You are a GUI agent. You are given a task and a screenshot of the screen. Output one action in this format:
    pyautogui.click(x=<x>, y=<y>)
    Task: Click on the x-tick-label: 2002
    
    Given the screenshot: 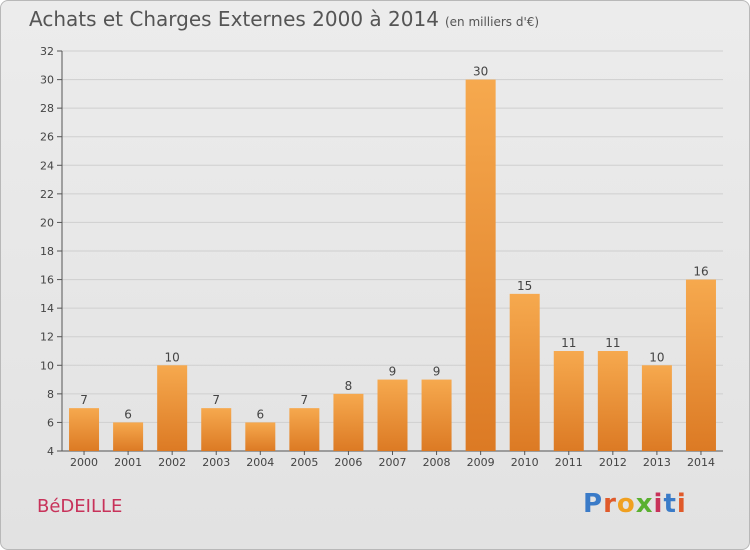 What is the action you would take?
    pyautogui.click(x=172, y=462)
    